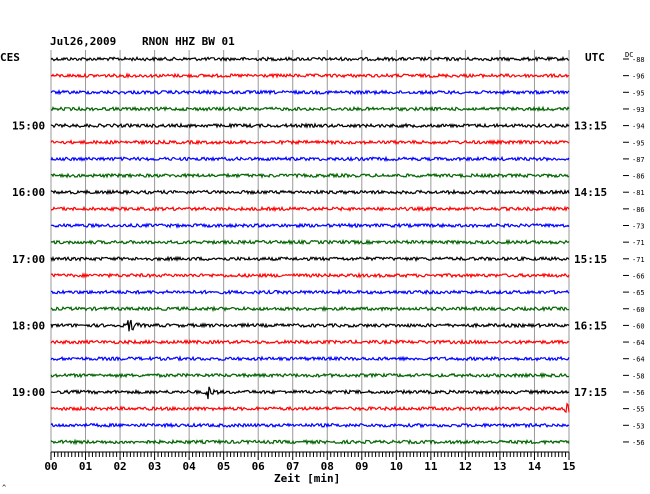  What do you see at coordinates (190, 466) in the screenshot?
I see `x-tick-label: 04` at bounding box center [190, 466].